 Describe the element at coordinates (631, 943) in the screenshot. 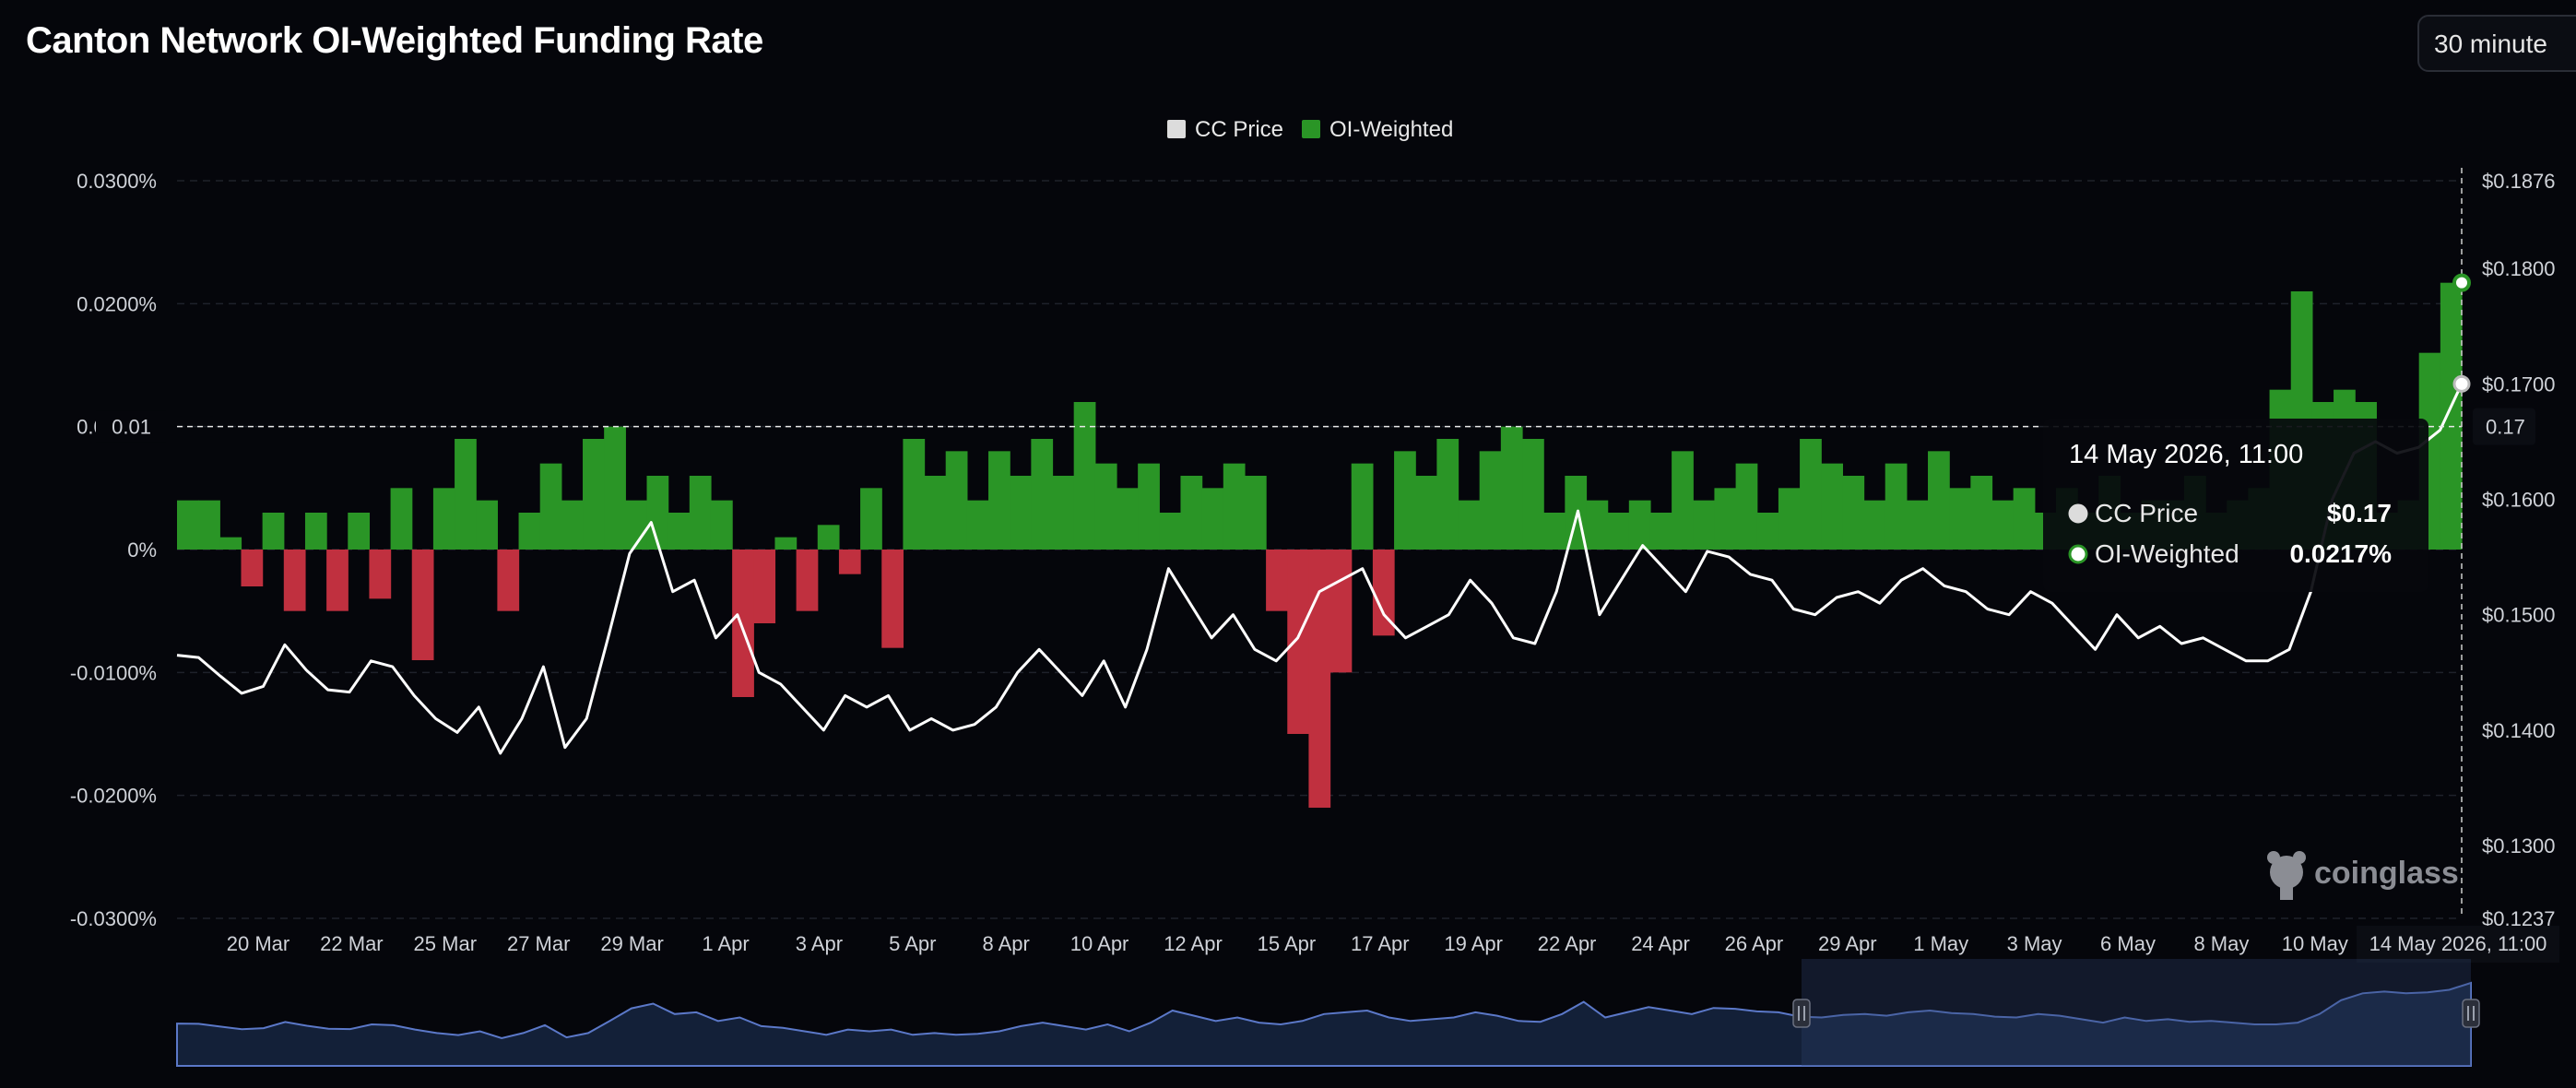

I see `x-tick-label: 29 Mar` at that location.